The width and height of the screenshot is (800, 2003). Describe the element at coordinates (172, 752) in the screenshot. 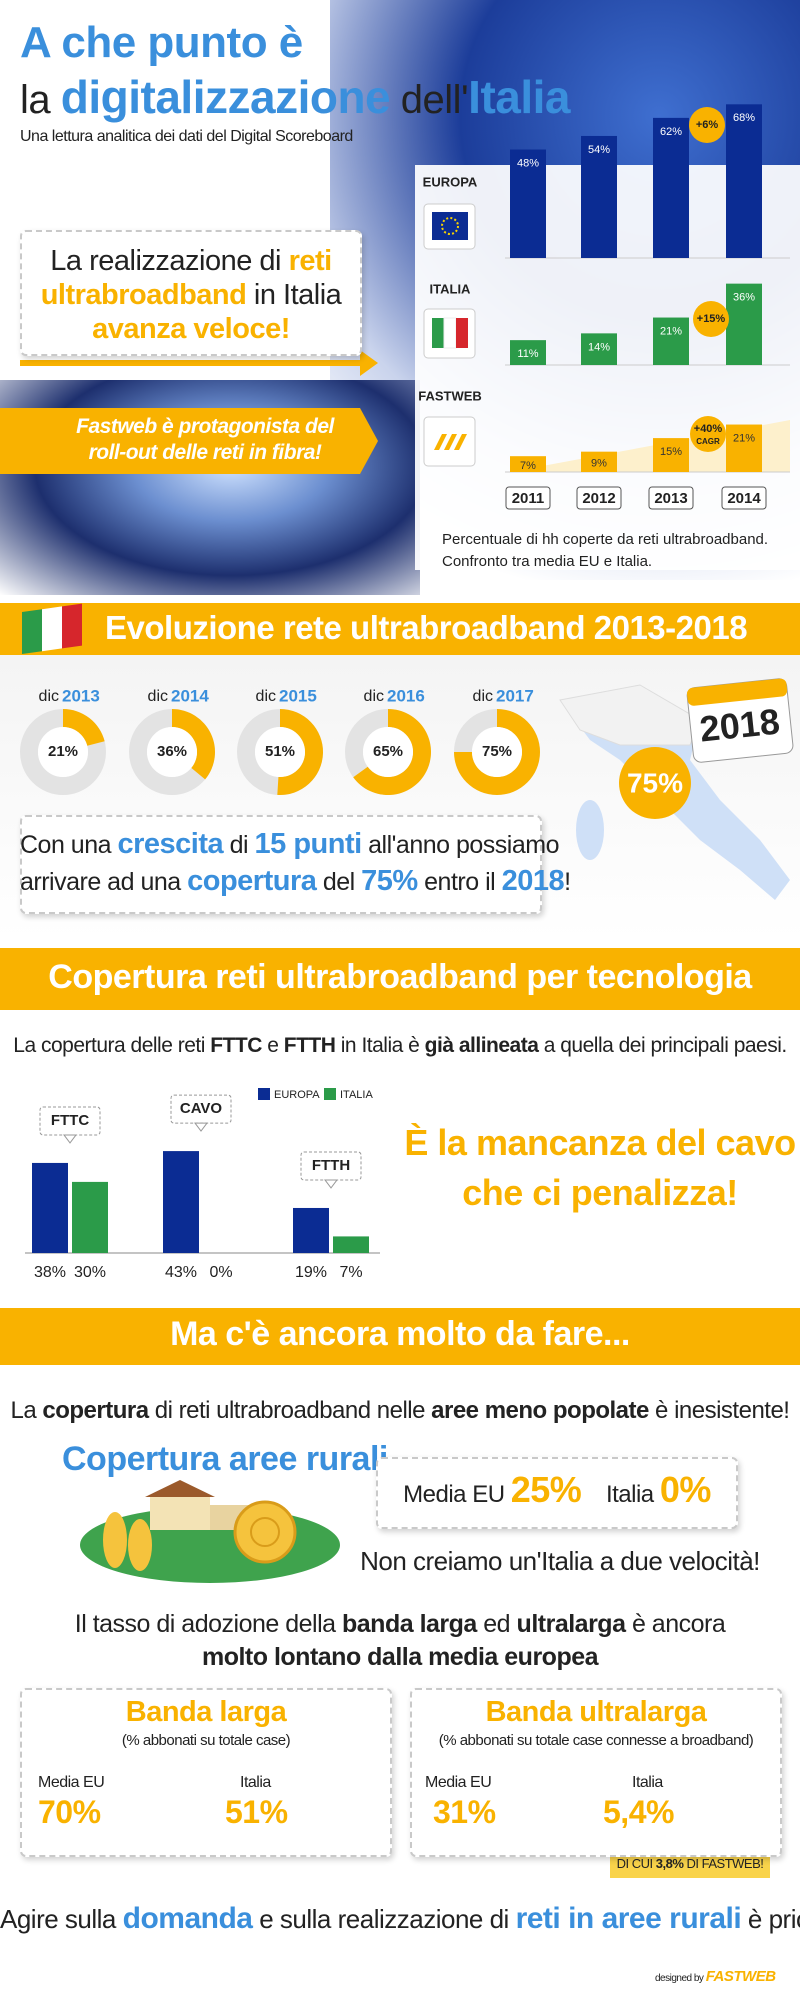

I see `donut-hole` at that location.